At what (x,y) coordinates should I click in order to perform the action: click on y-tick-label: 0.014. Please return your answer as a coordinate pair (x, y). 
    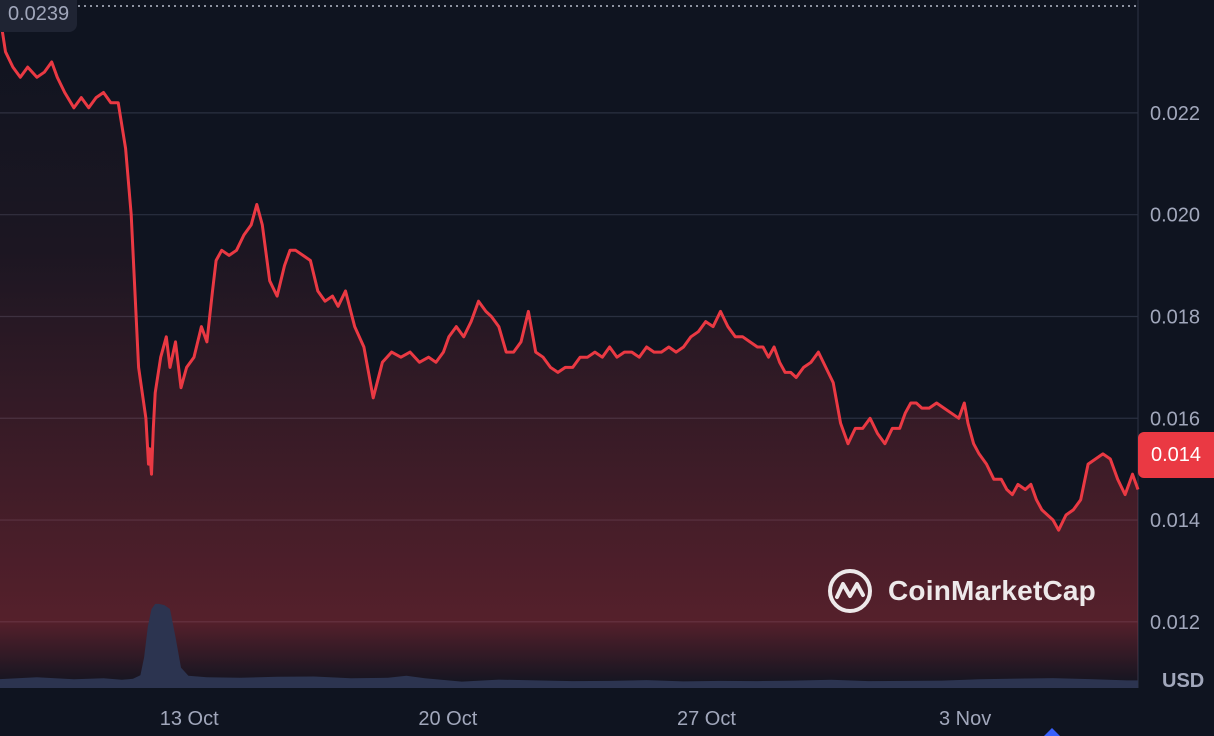
    Looking at the image, I should click on (1175, 521).